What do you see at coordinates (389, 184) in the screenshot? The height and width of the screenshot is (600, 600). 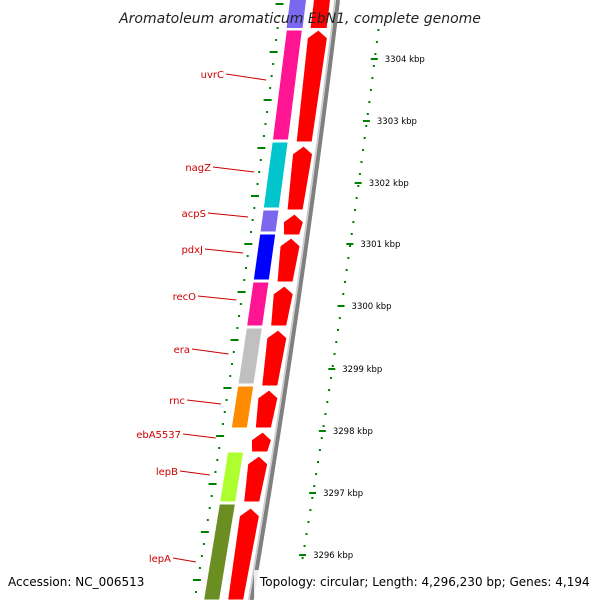 I see `kbp-label: 3302 kbp` at bounding box center [389, 184].